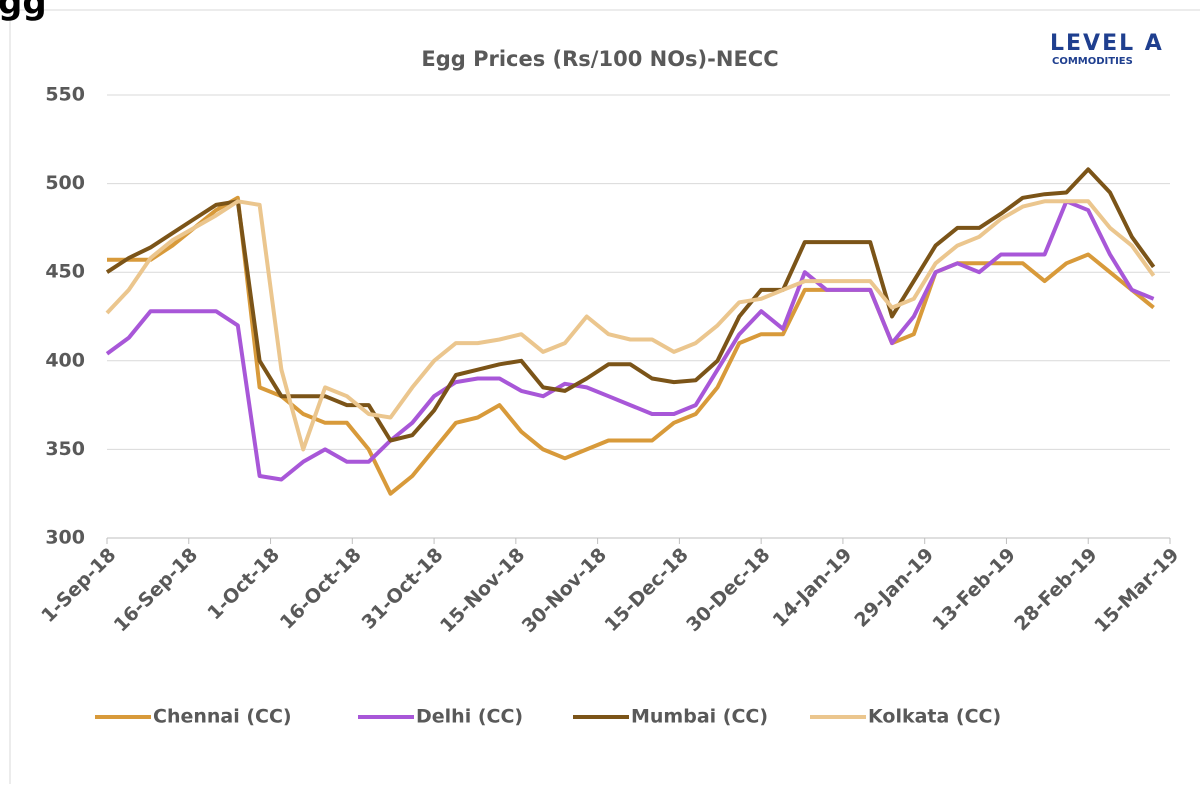 The width and height of the screenshot is (1200, 788). Describe the element at coordinates (65, 272) in the screenshot. I see `y-tick-label: 450` at that location.